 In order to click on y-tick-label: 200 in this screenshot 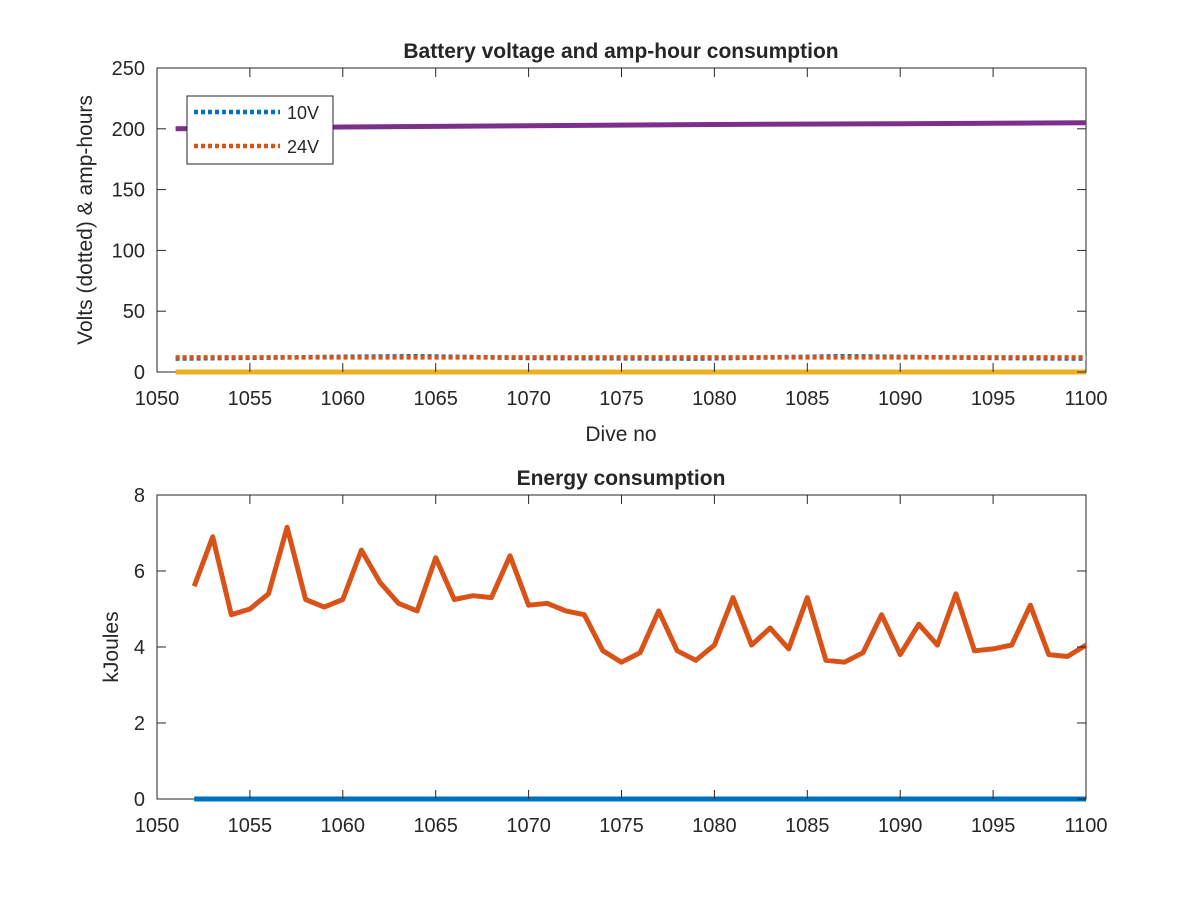, I will do `click(128, 130)`.